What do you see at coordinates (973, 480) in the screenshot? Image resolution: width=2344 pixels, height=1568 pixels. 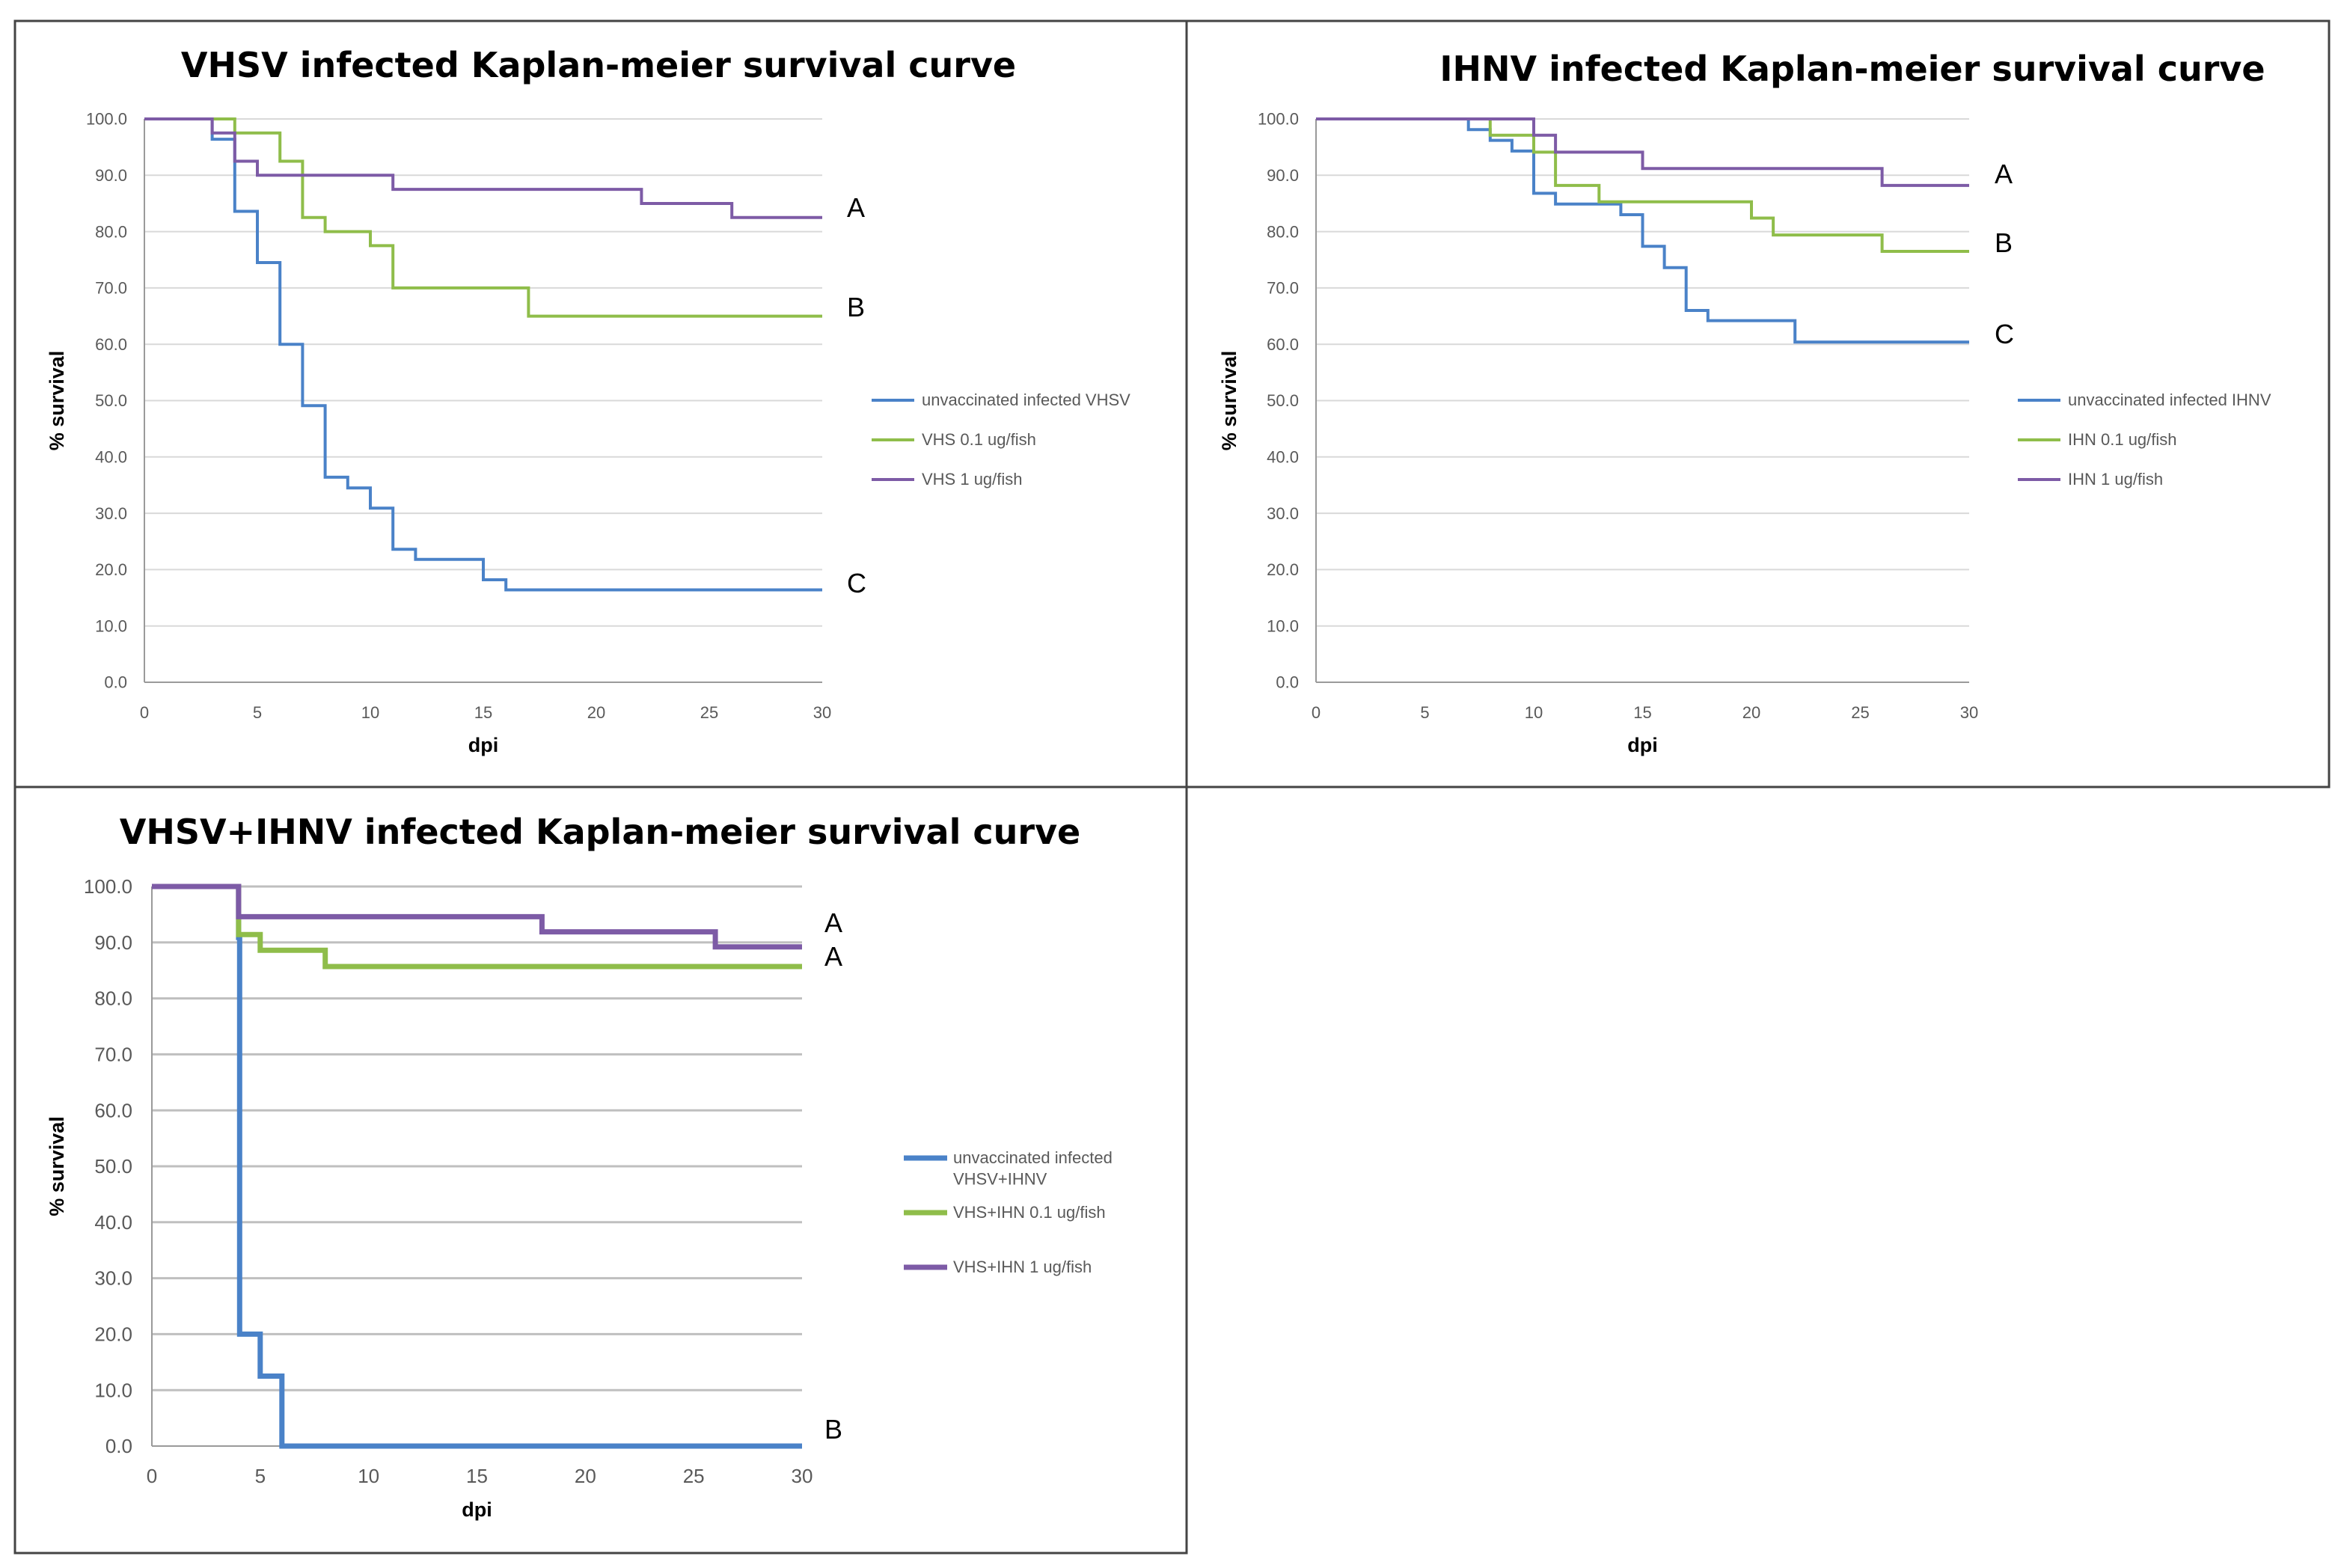 I see `legend-label: VHS 1 ug/fish` at bounding box center [973, 480].